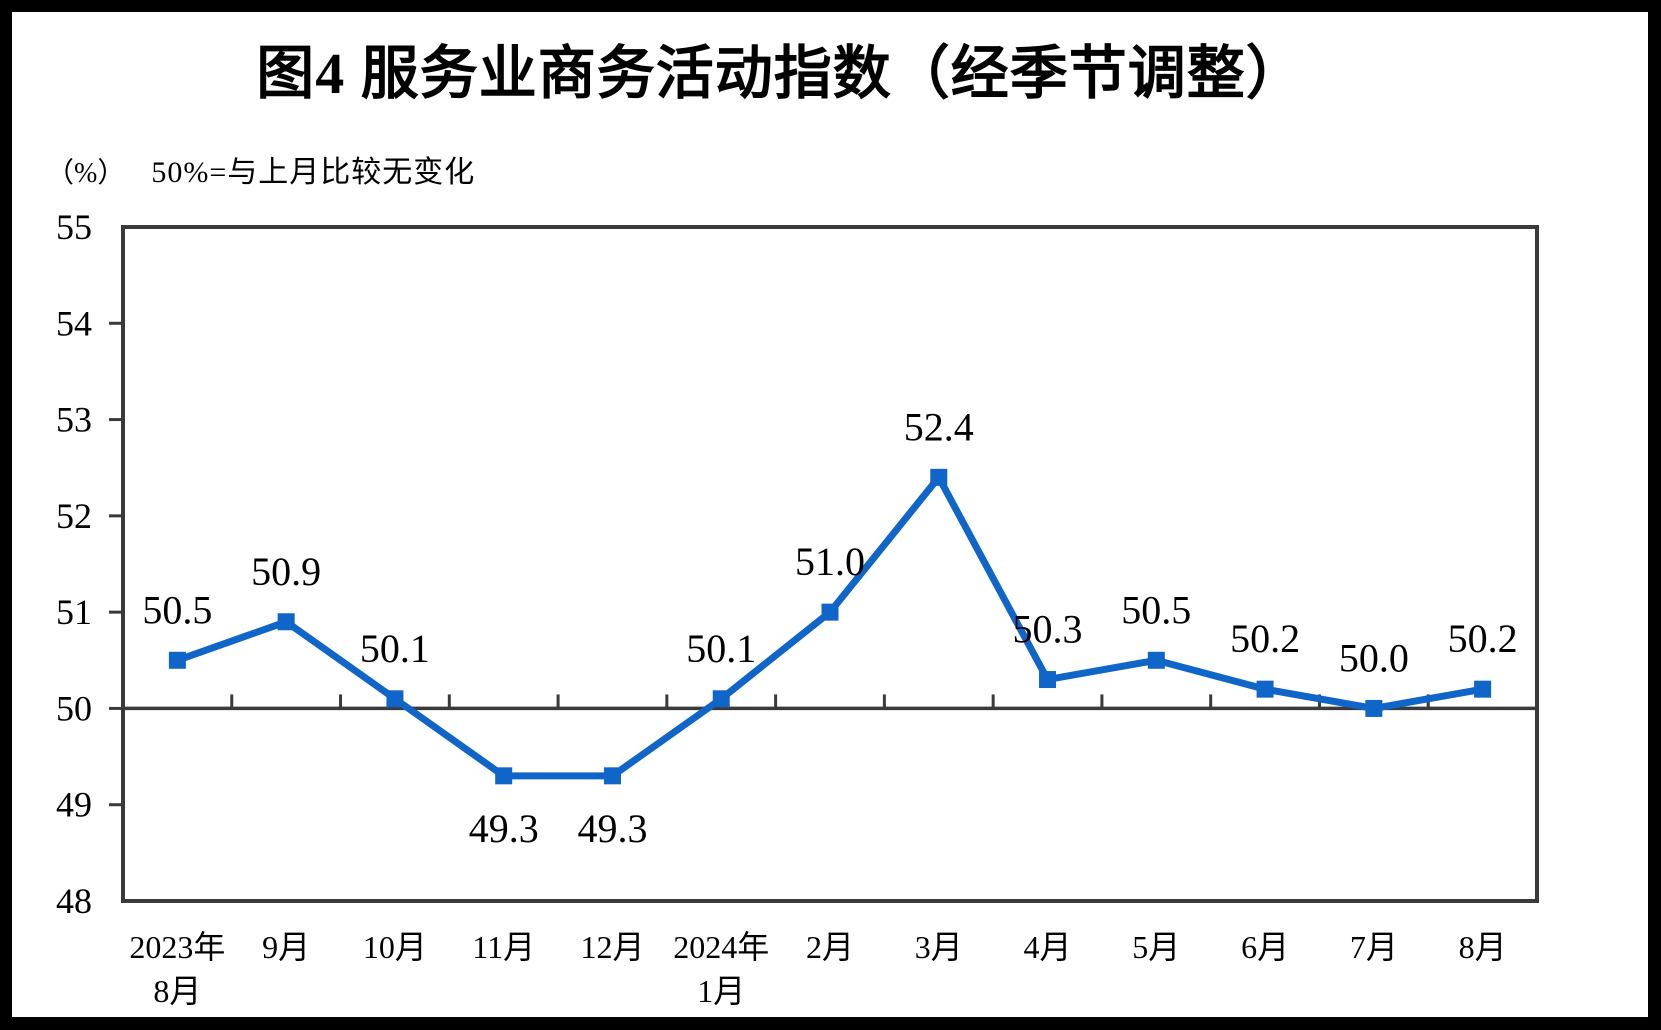  What do you see at coordinates (395, 947) in the screenshot?
I see `x-axis-label: 10月` at bounding box center [395, 947].